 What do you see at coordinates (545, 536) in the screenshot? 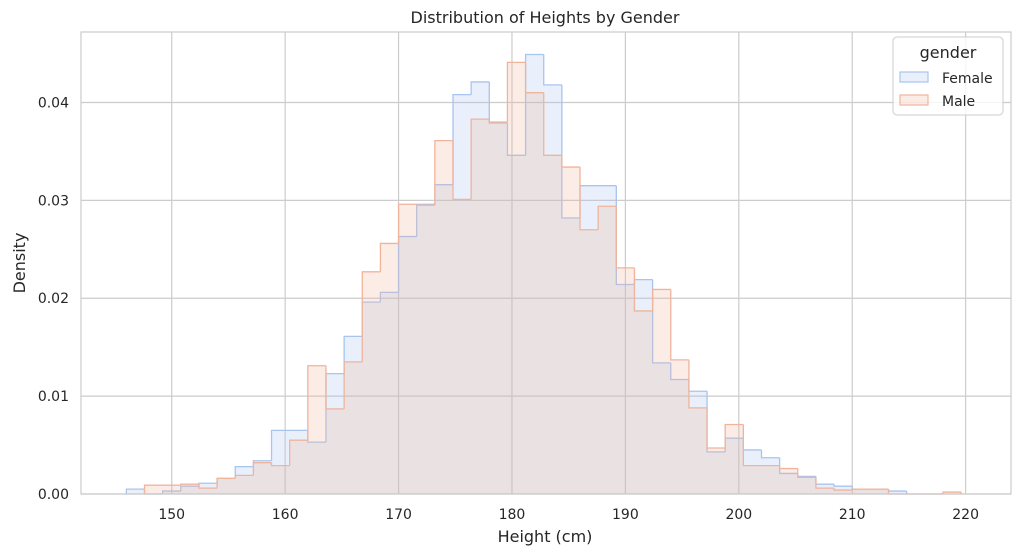
I see `x-axis-label: Height (cm)` at bounding box center [545, 536].